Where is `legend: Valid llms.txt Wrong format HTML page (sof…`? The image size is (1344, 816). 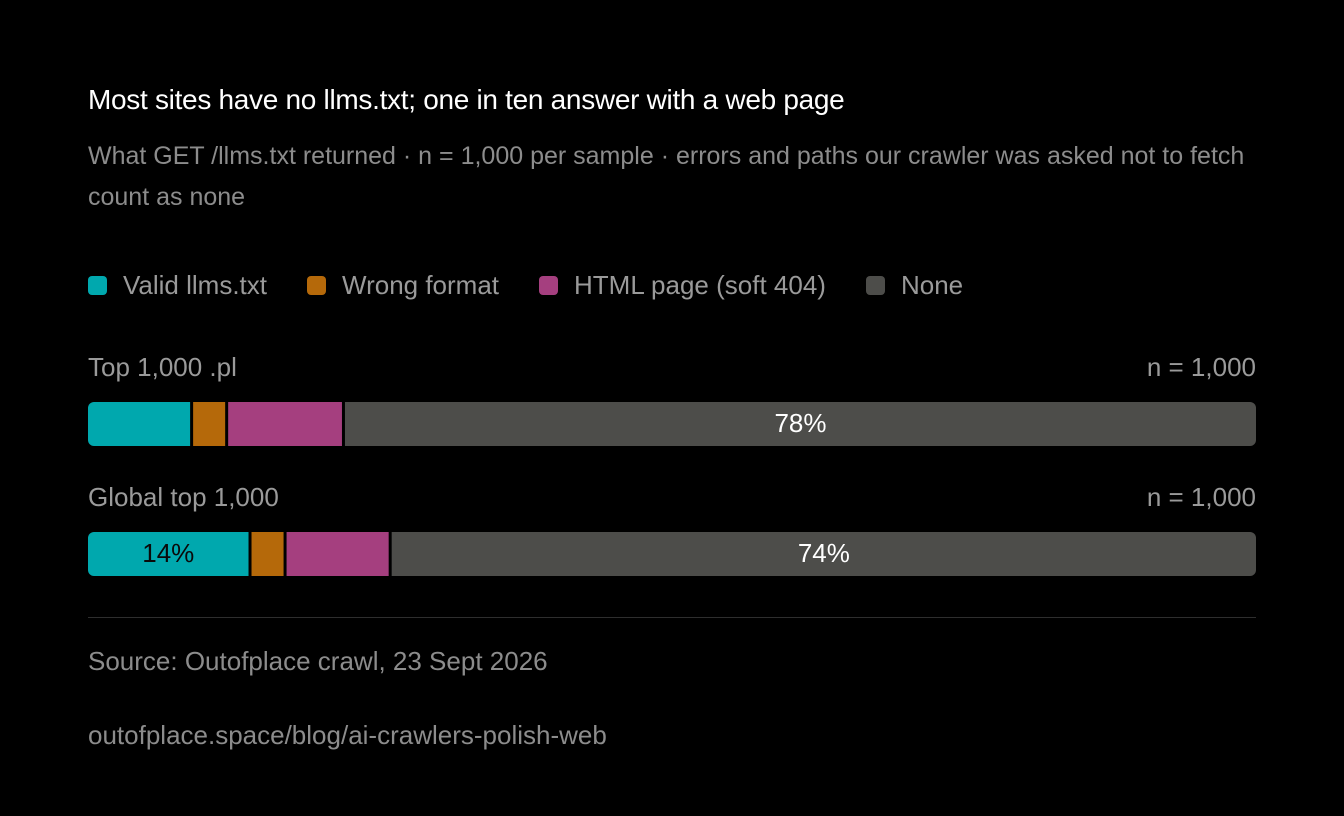
legend: Valid llms.txt Wrong format HTML page (sof… is located at coordinates (525, 285).